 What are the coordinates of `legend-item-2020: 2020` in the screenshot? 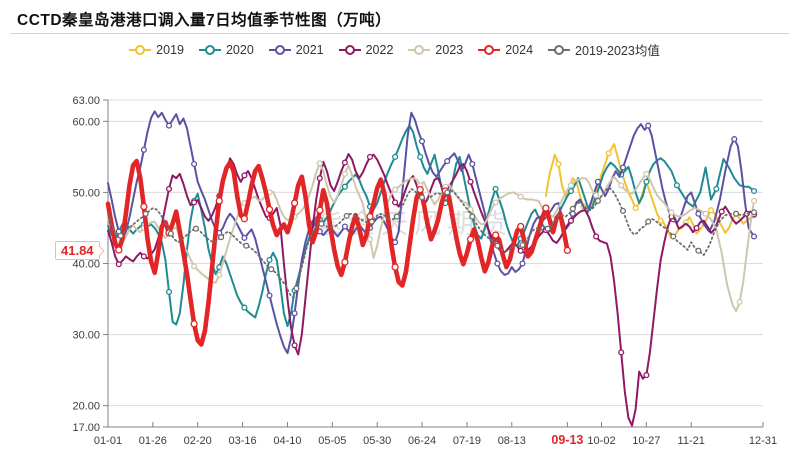 It's located at (226, 49).